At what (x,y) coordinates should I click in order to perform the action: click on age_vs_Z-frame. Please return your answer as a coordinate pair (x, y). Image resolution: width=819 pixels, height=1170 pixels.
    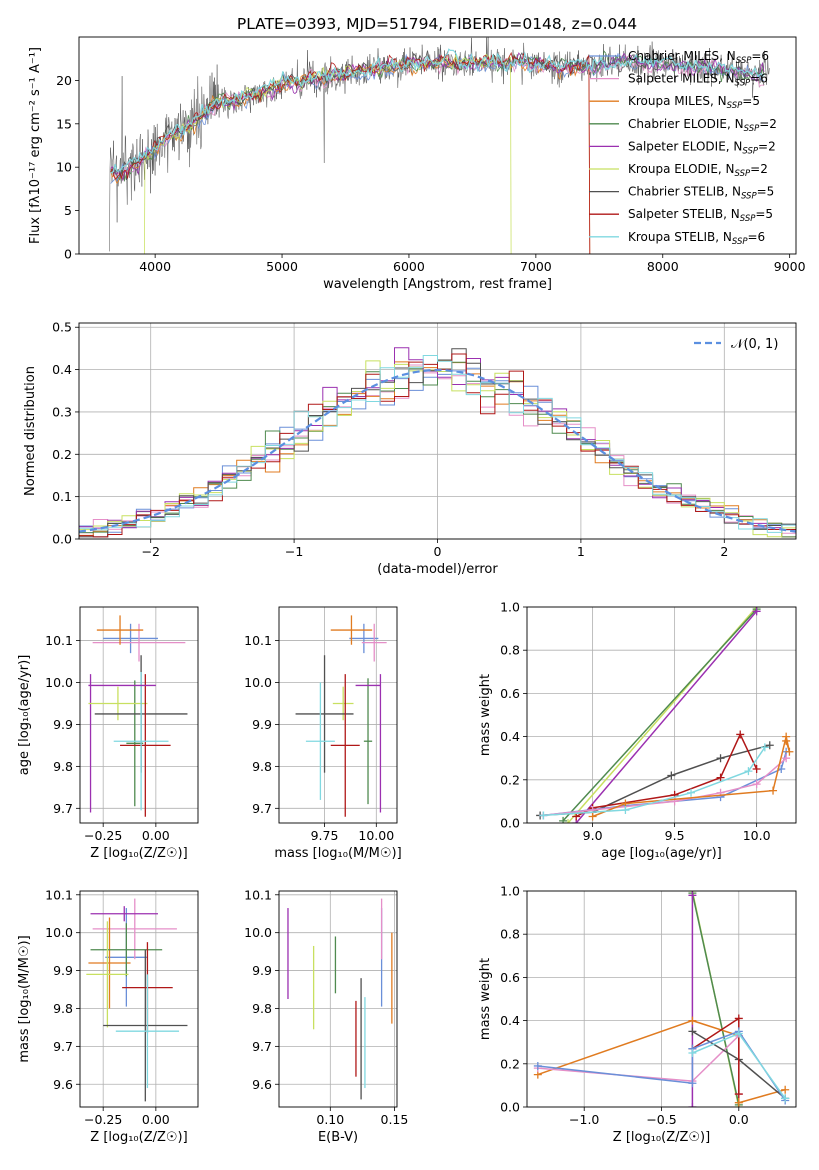
    Looking at the image, I should click on (139, 715).